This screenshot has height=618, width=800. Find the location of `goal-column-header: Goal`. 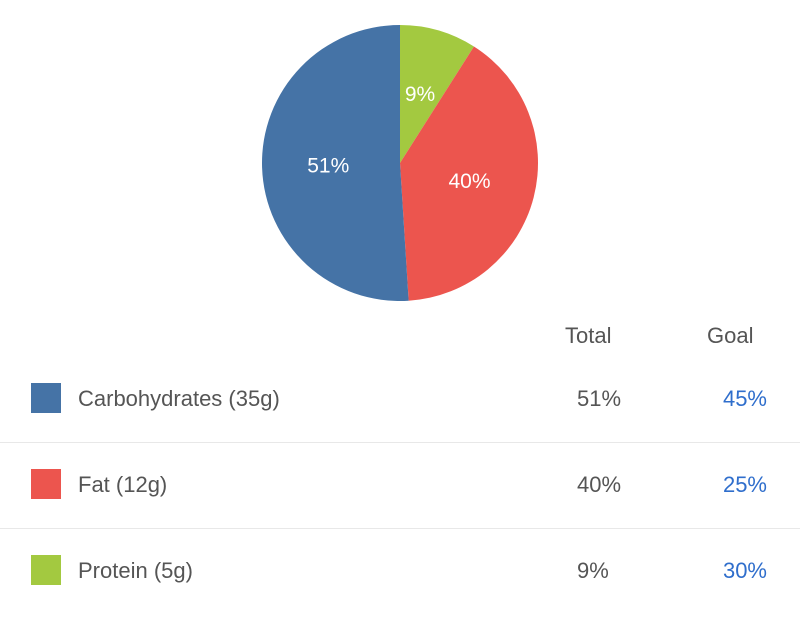

goal-column-header: Goal is located at coordinates (730, 335).